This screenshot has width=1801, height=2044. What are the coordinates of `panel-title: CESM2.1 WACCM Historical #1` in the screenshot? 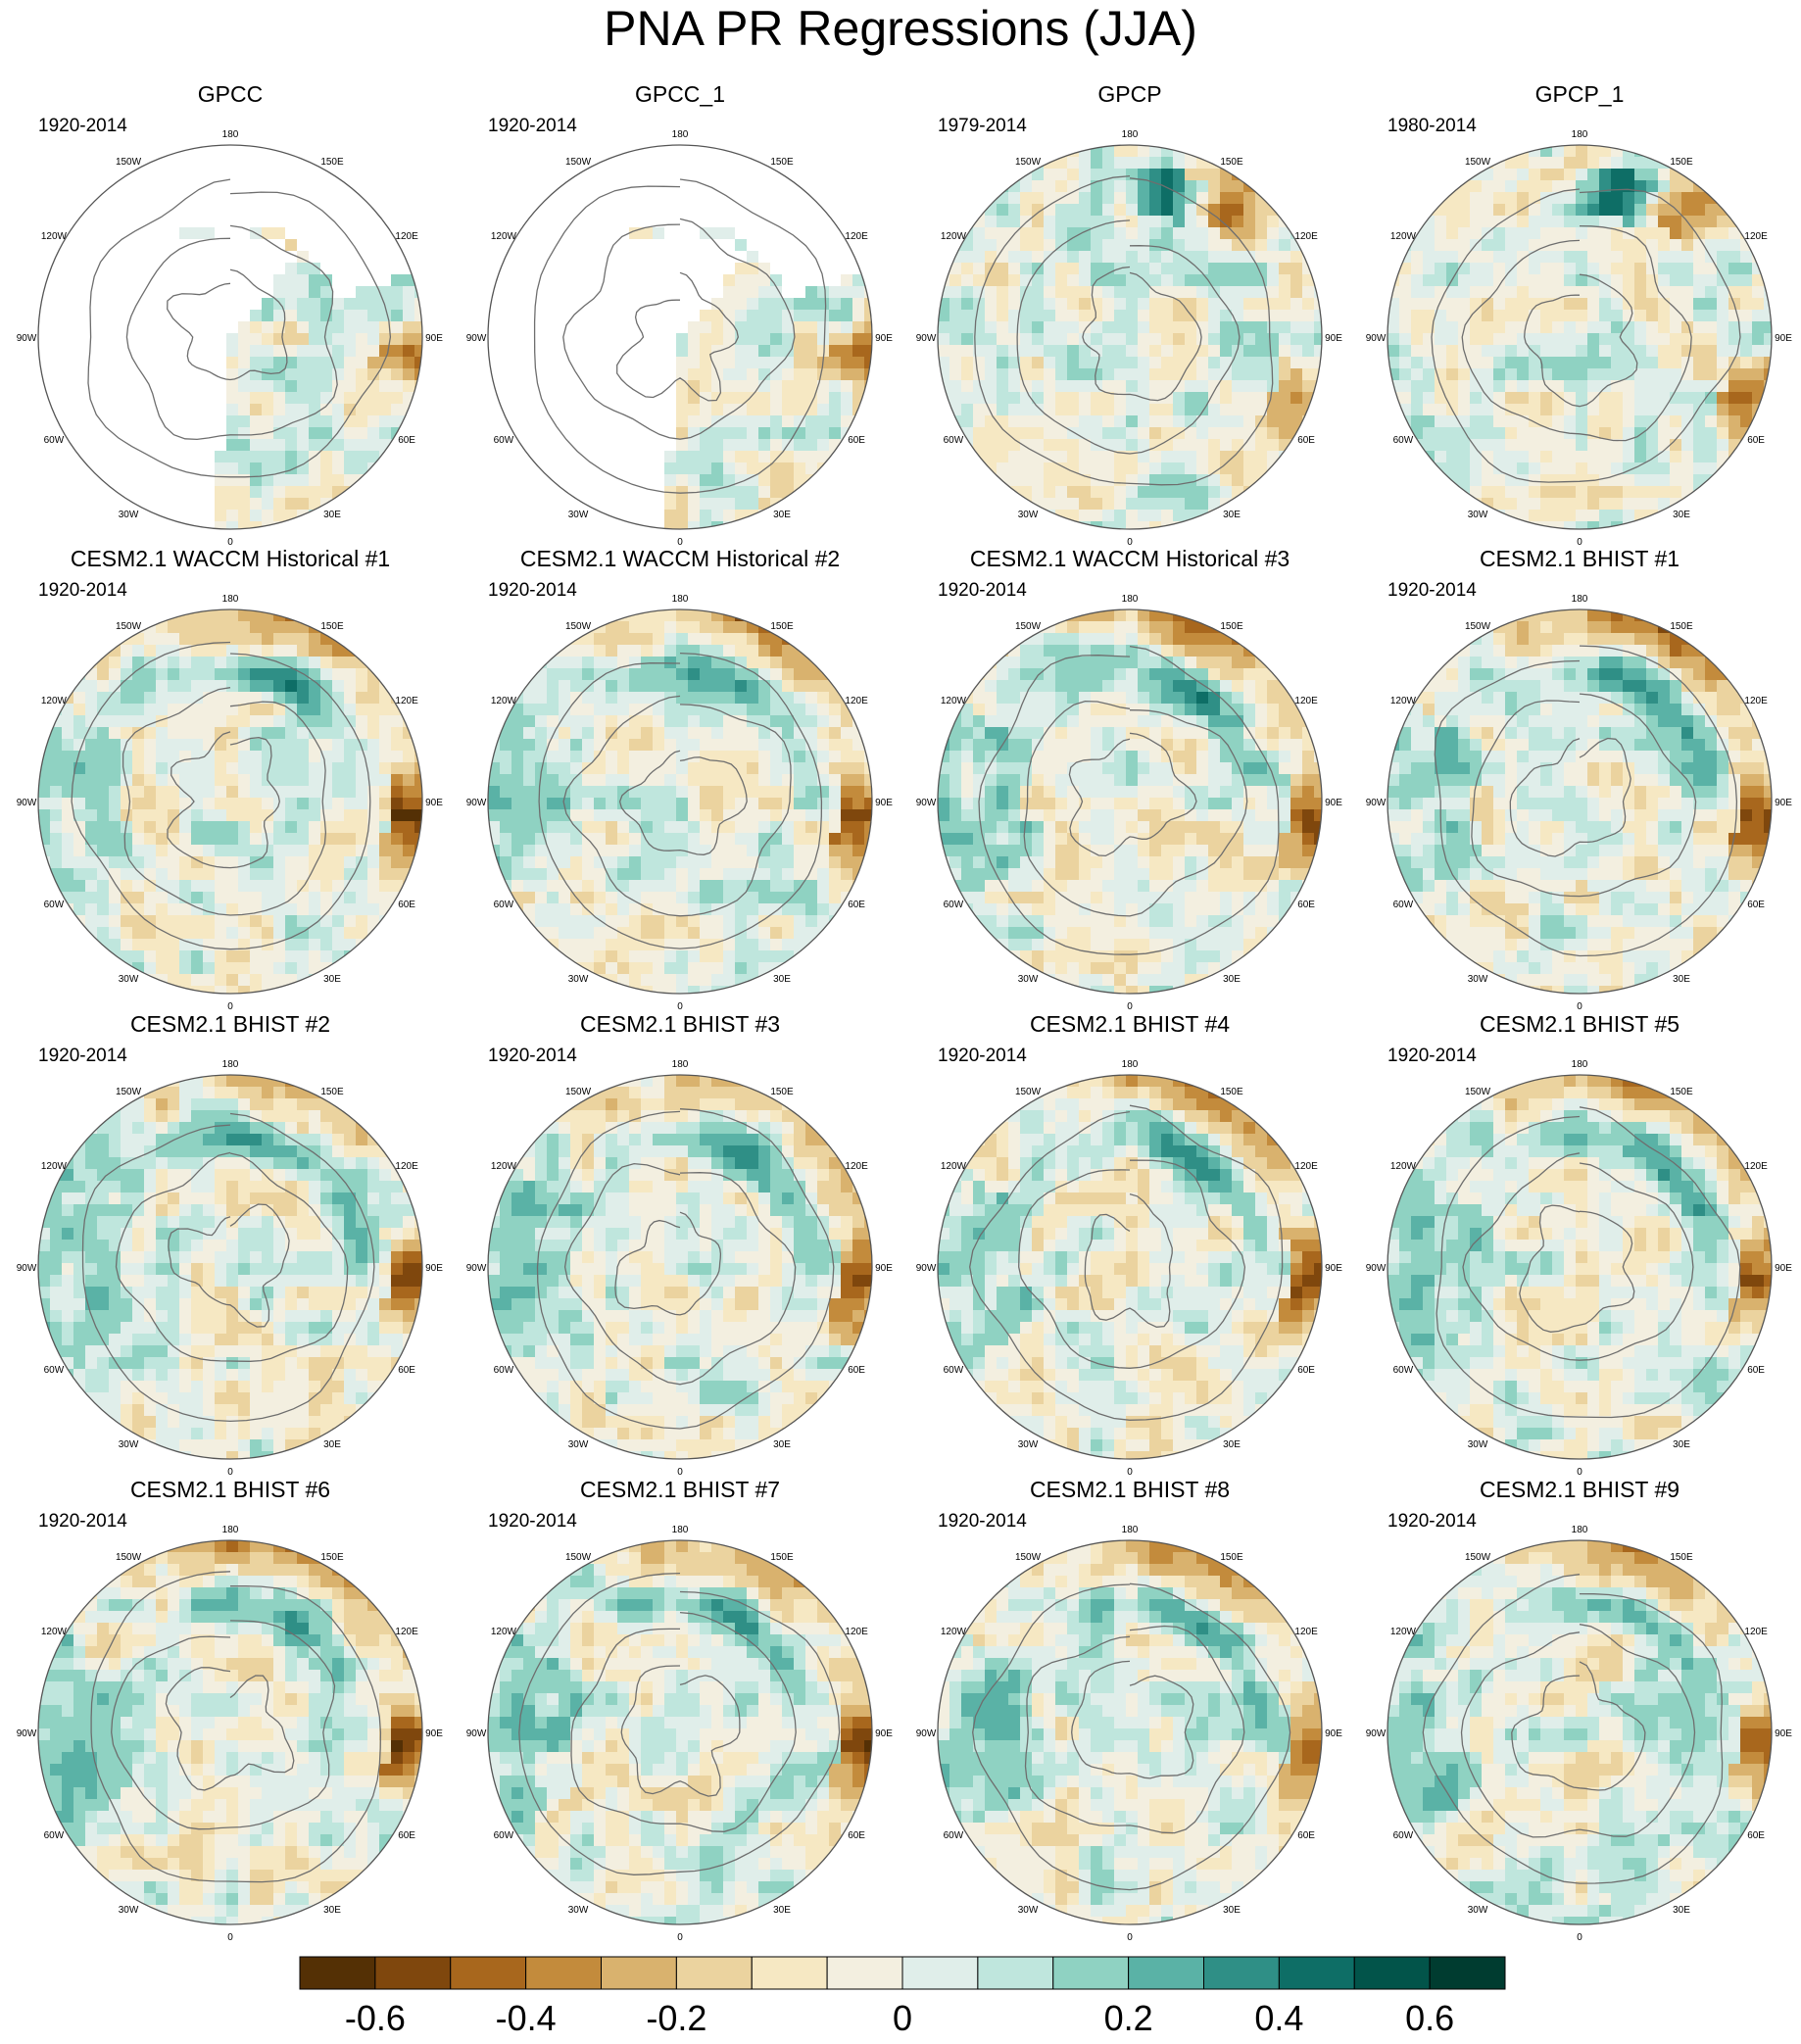 It's located at (230, 558).